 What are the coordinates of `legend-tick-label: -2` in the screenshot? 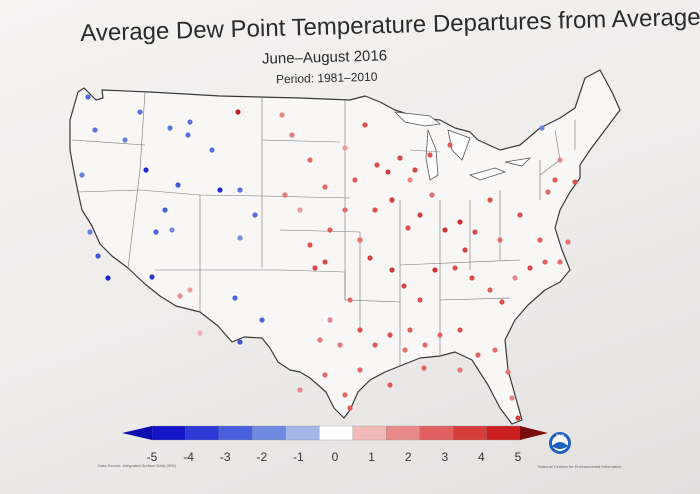 It's located at (261, 457).